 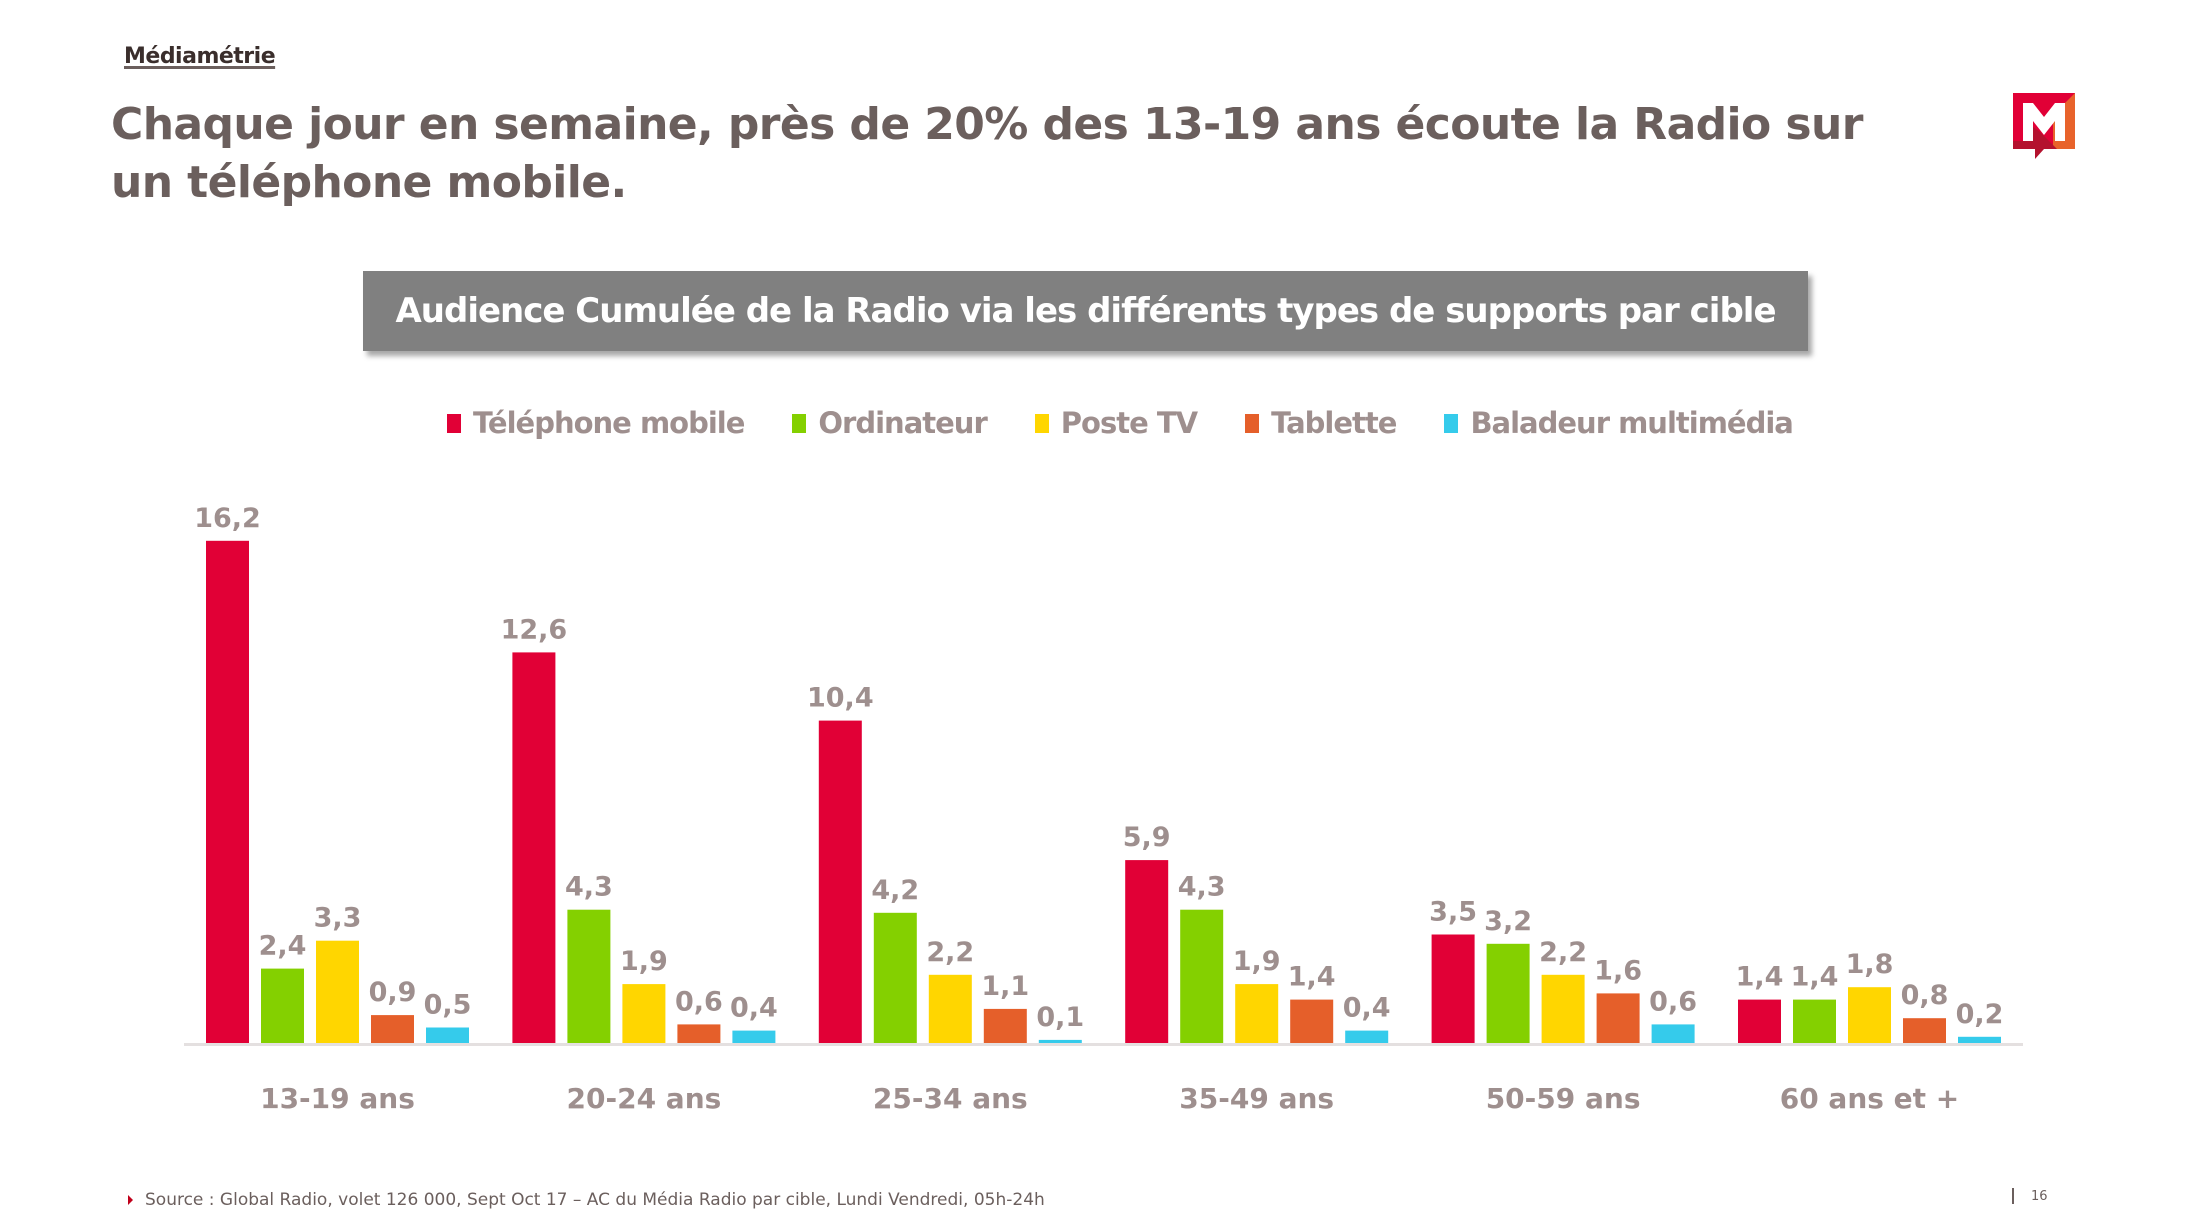 What do you see at coordinates (2044, 126) in the screenshot?
I see `mediametrie-logo-icon` at bounding box center [2044, 126].